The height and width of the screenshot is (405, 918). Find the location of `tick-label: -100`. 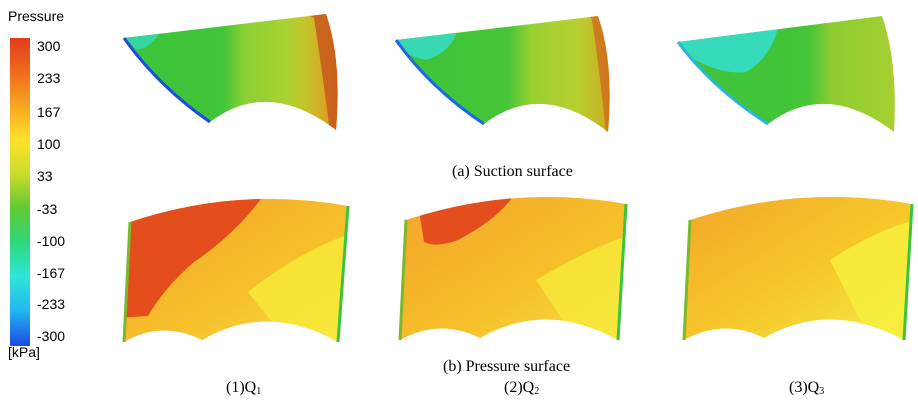

tick-label: -100 is located at coordinates (51, 241).